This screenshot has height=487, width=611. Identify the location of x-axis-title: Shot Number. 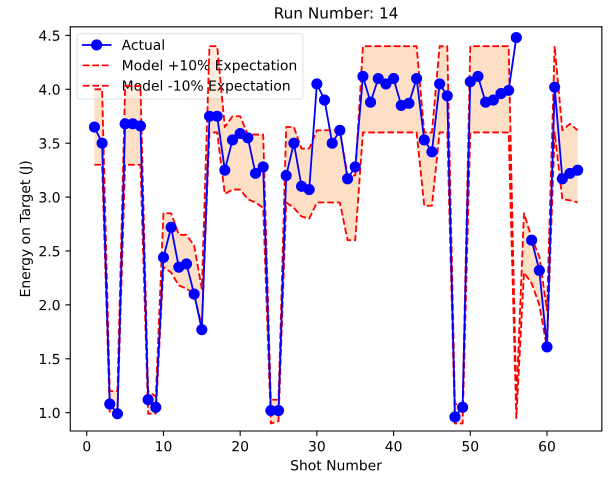
(336, 465).